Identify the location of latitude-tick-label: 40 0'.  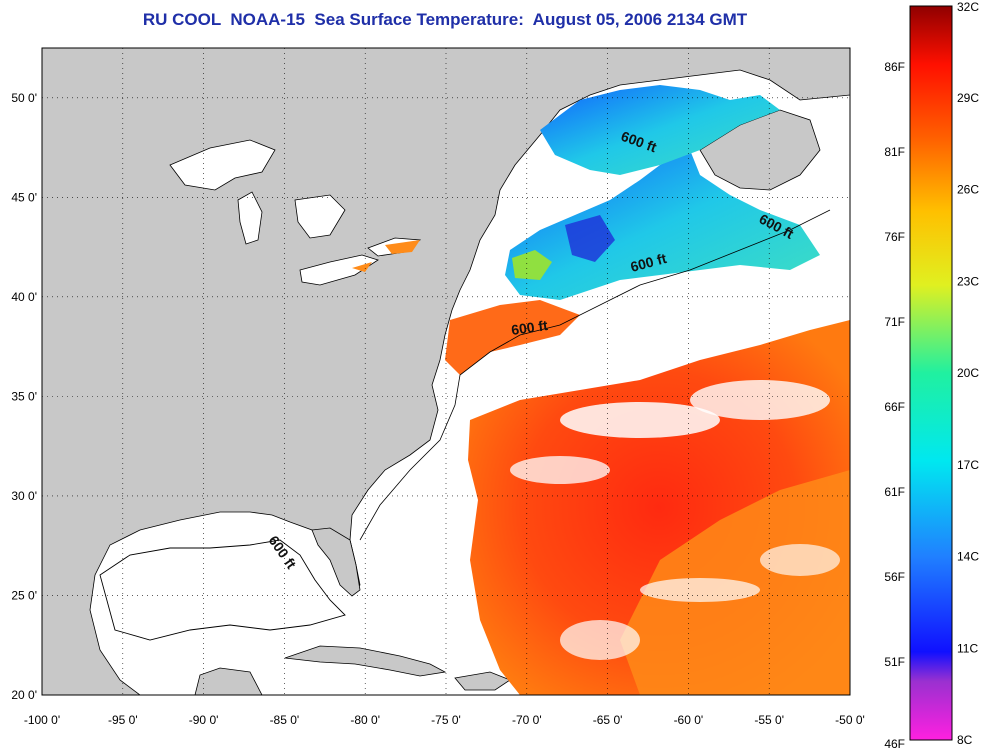
(24, 297).